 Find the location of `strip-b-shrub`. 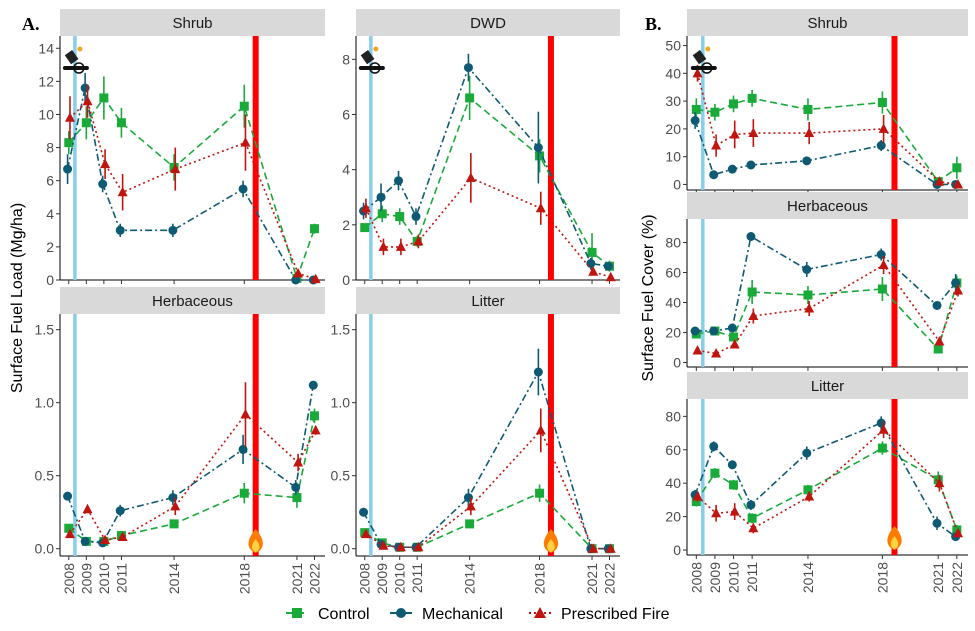

strip-b-shrub is located at coordinates (827, 22).